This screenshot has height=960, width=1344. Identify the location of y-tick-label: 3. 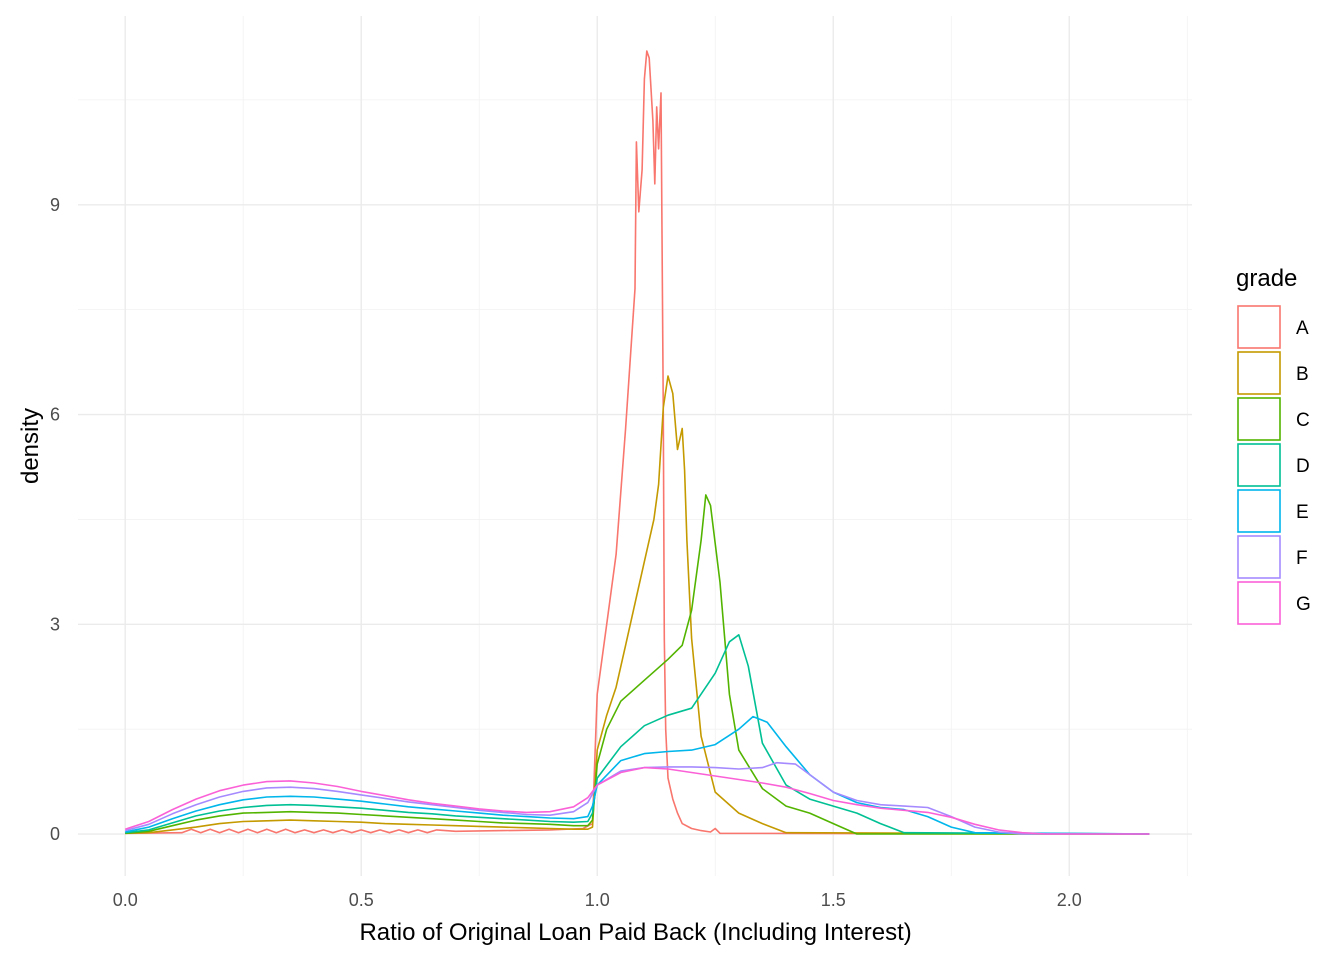
(55, 624).